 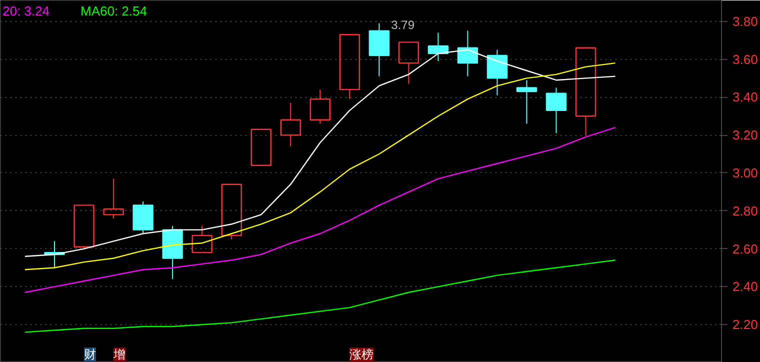 I want to click on annotation: 涨榜, so click(x=362, y=355).